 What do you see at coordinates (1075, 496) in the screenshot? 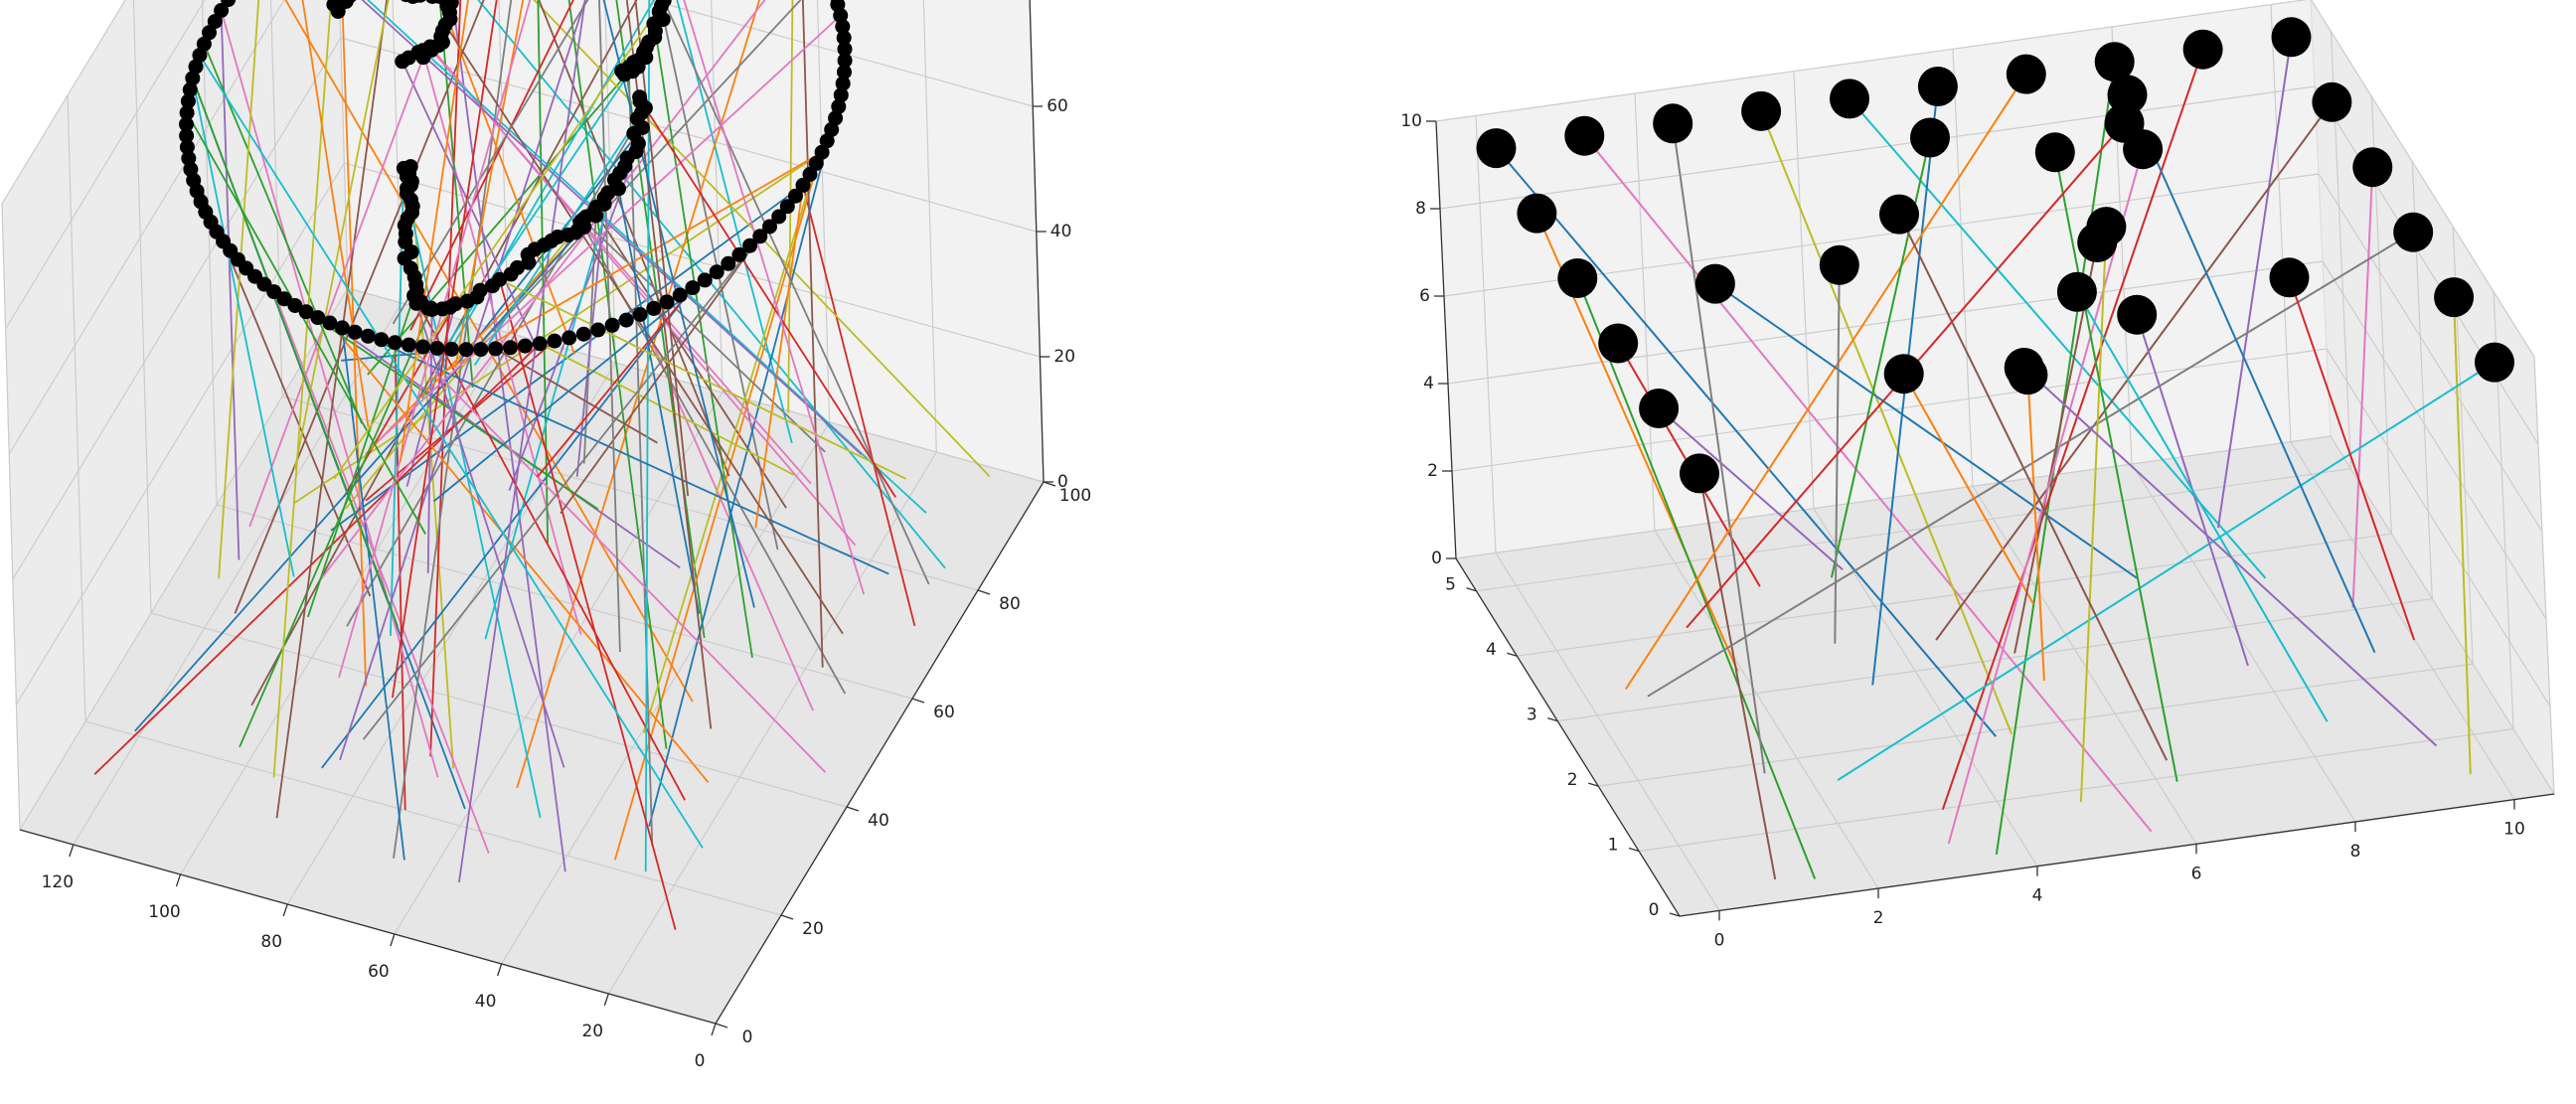
I see `y-tick-label: 100` at bounding box center [1075, 496].